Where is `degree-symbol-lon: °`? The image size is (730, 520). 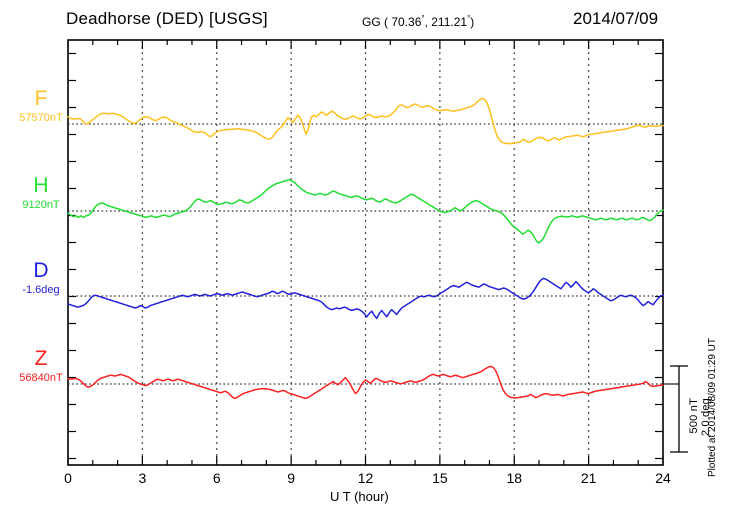 degree-symbol-lon: ° is located at coordinates (469, 18).